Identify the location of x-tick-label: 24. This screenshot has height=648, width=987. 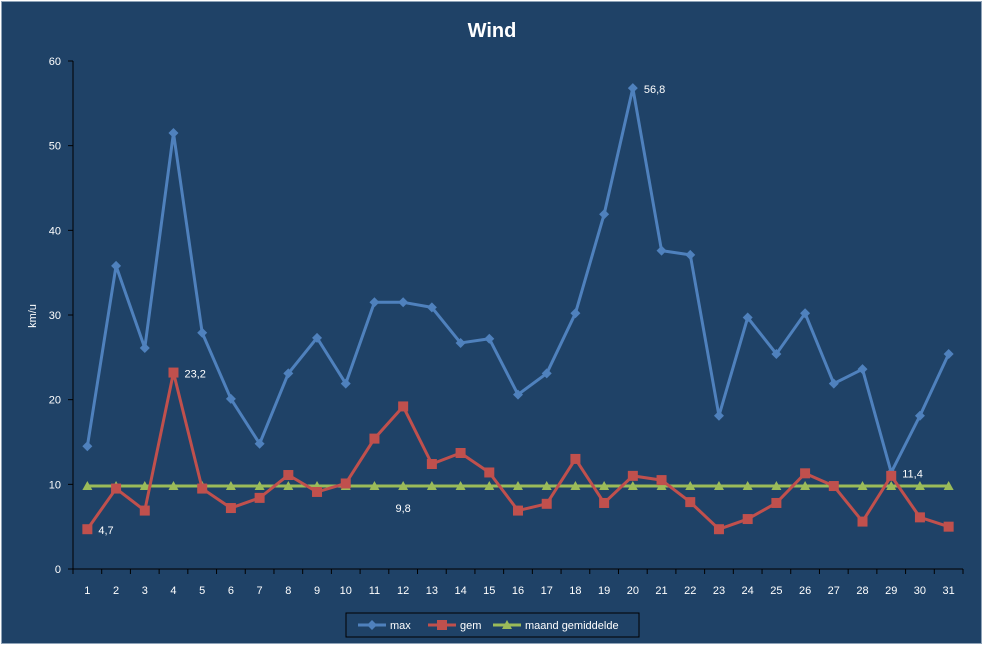
(748, 591).